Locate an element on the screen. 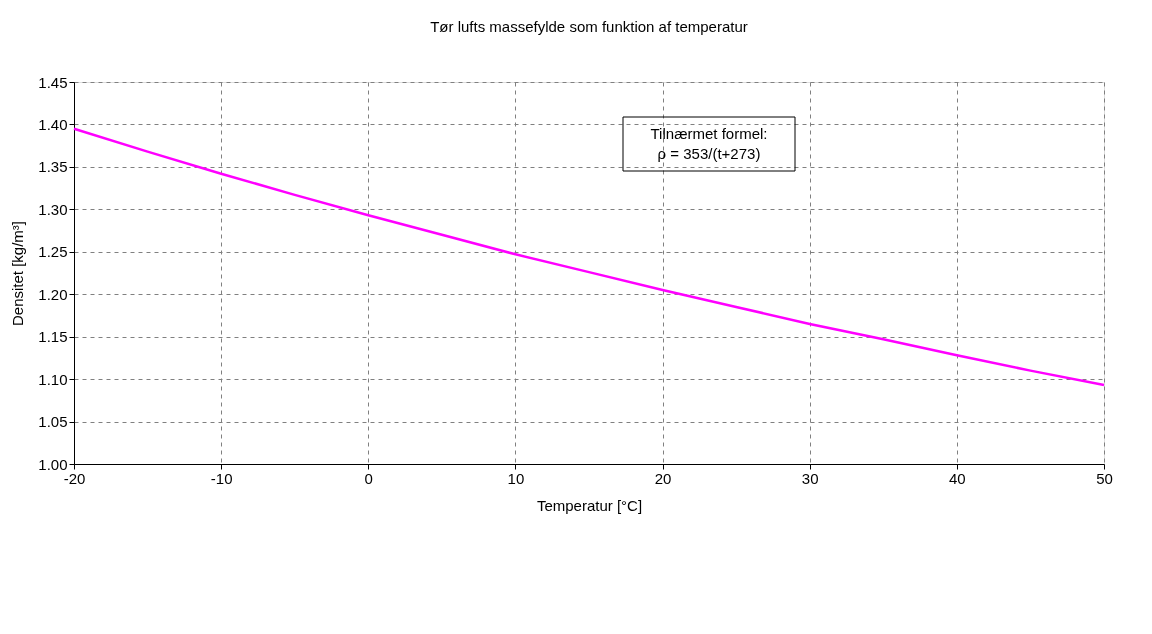 This screenshot has height=634, width=1152. x-tick-label: 30 is located at coordinates (810, 478).